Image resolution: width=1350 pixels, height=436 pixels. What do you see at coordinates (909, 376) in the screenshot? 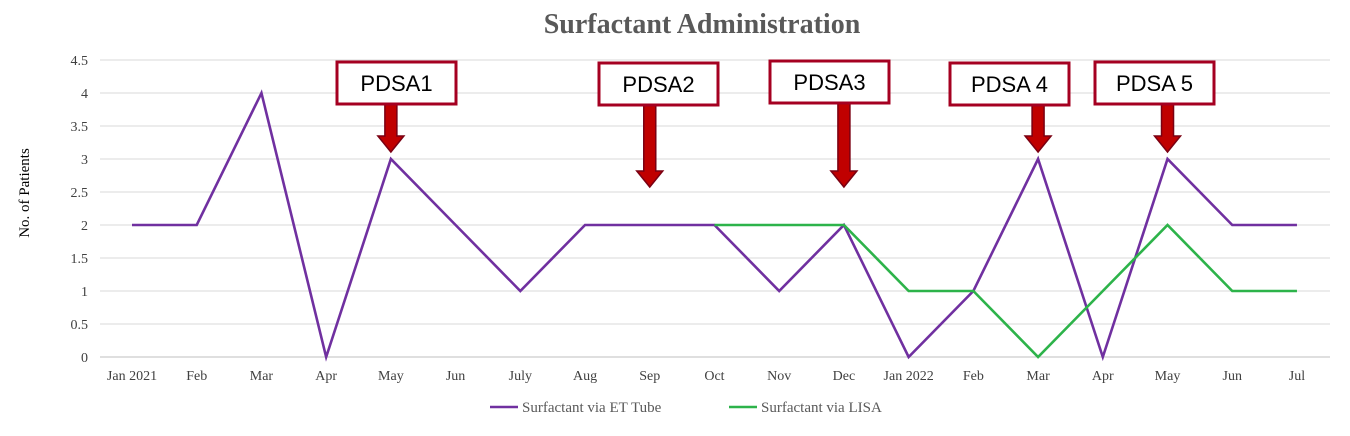
I see `x-tick-label: Jan 2022` at bounding box center [909, 376].